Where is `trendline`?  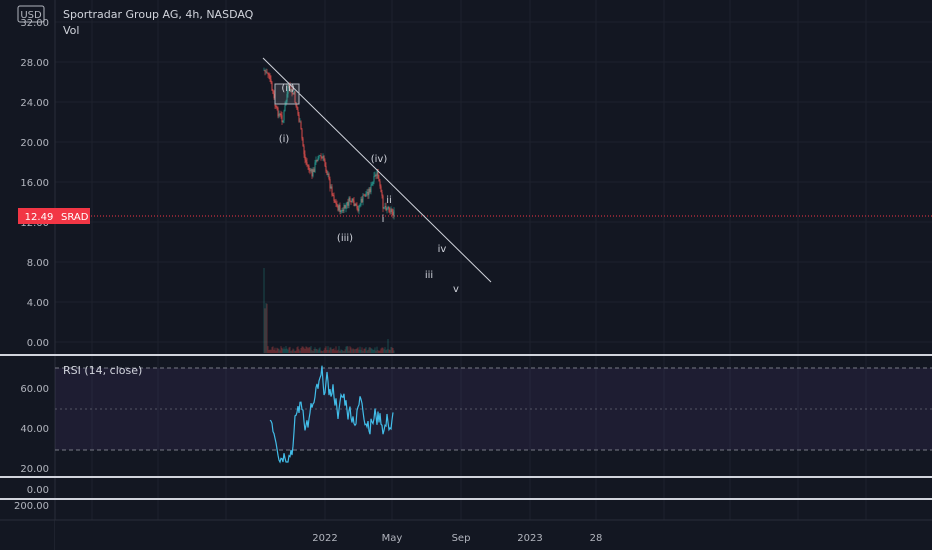
trendline is located at coordinates (377, 170).